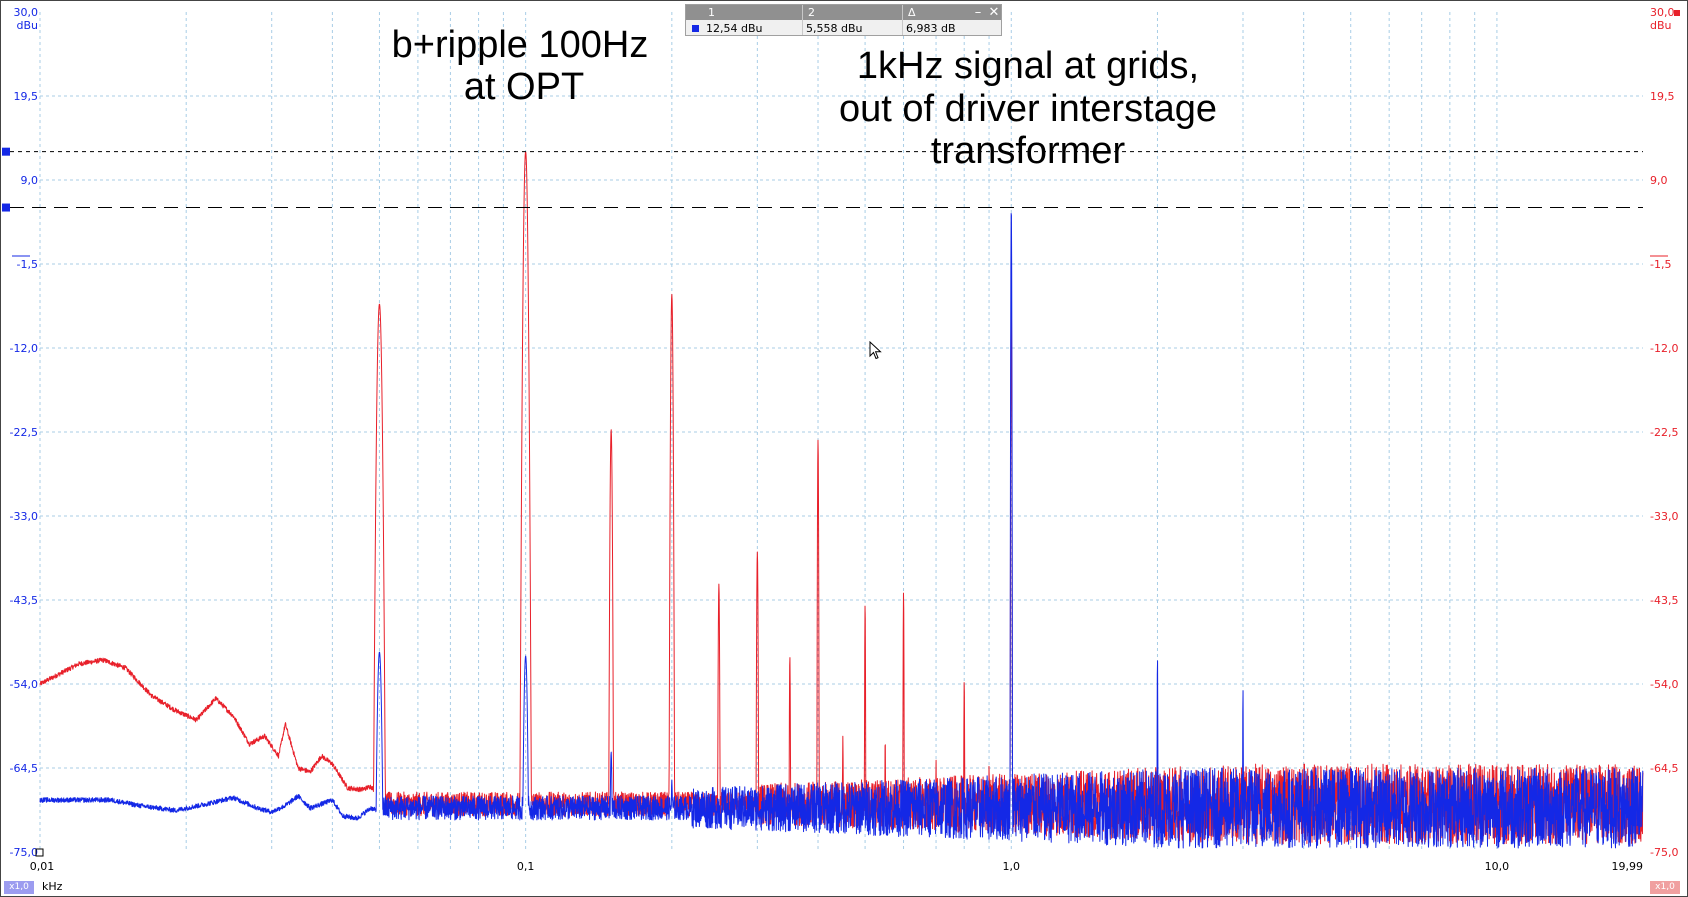 The width and height of the screenshot is (1688, 897). I want to click on x-origin-marker-icon, so click(39, 852).